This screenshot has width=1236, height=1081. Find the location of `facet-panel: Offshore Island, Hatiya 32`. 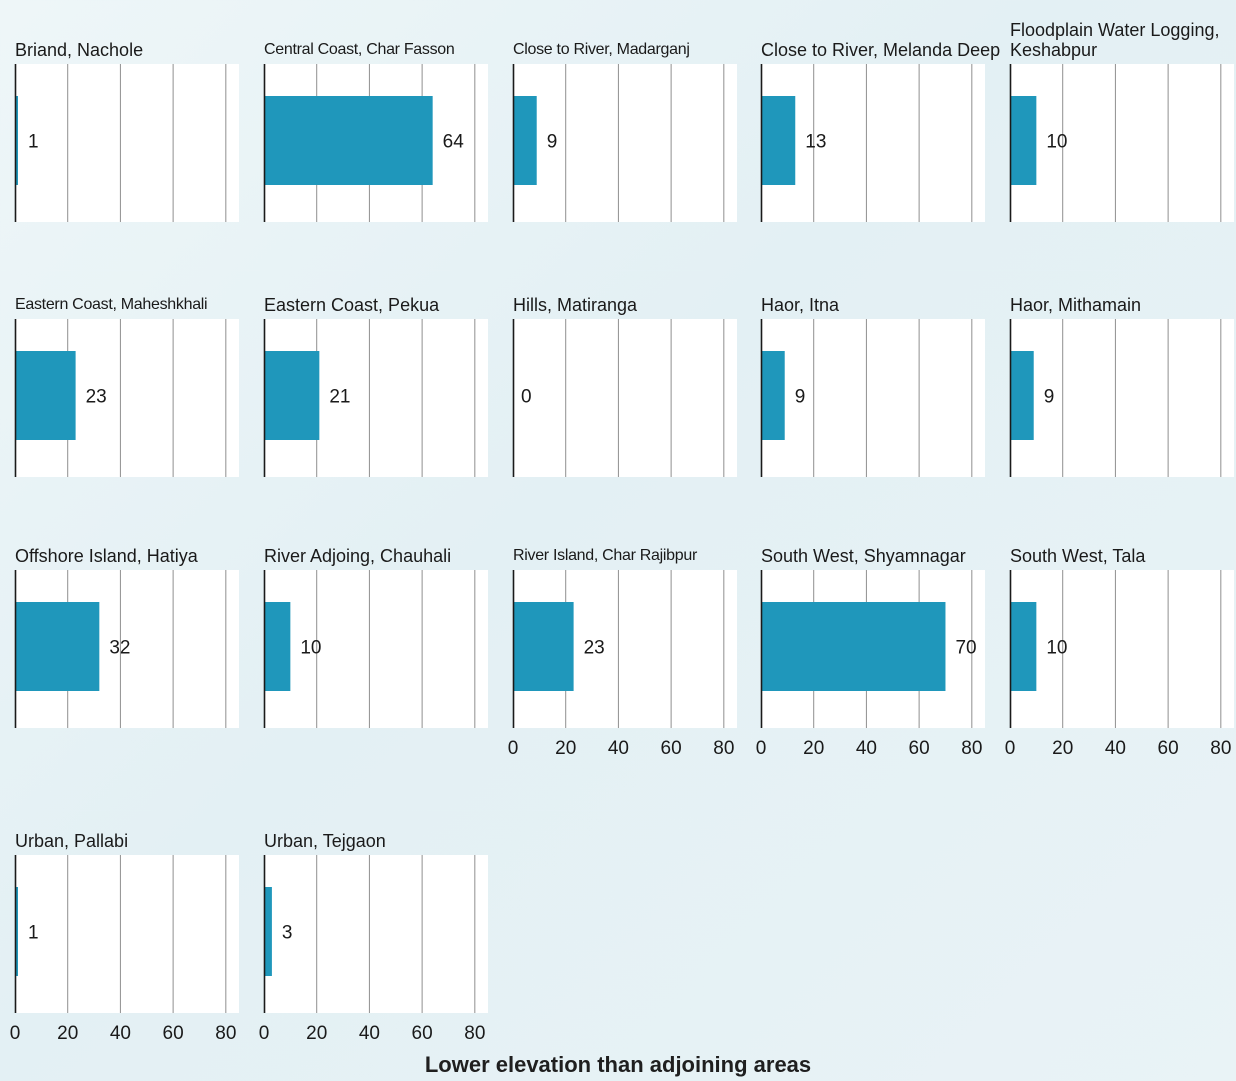

facet-panel: Offshore Island, Hatiya 32 is located at coordinates (136, 638).